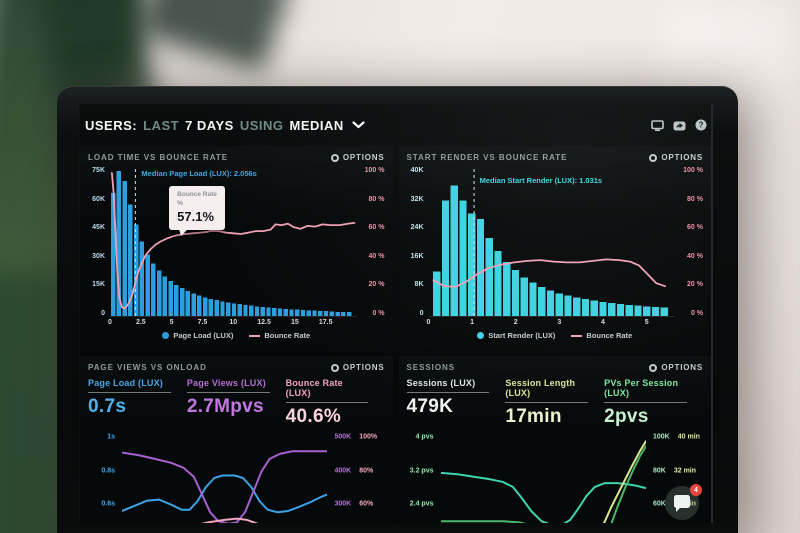 The width and height of the screenshot is (800, 533). What do you see at coordinates (111, 437) in the screenshot?
I see `axis-tick: 1s` at bounding box center [111, 437].